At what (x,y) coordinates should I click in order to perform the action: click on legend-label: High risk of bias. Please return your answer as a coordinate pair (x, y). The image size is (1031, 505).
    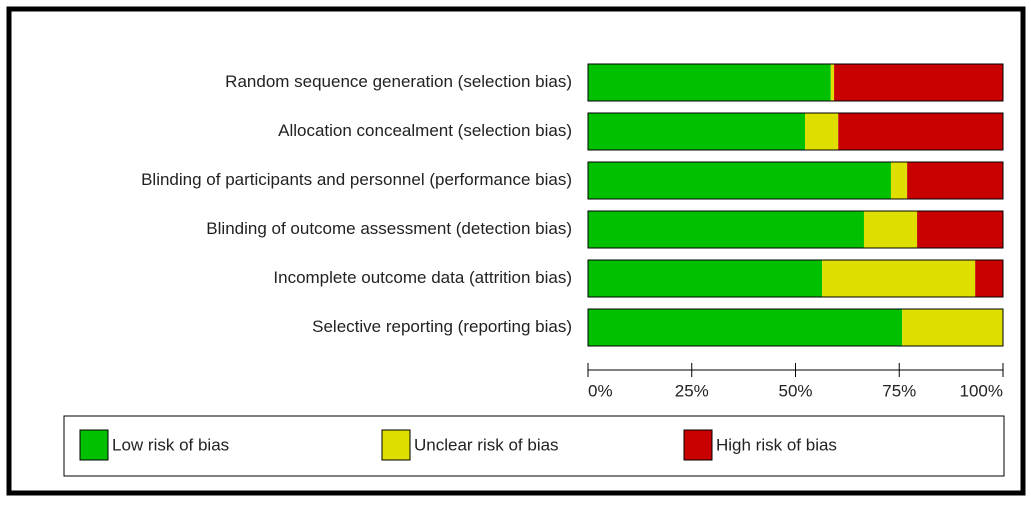
    Looking at the image, I should click on (776, 444).